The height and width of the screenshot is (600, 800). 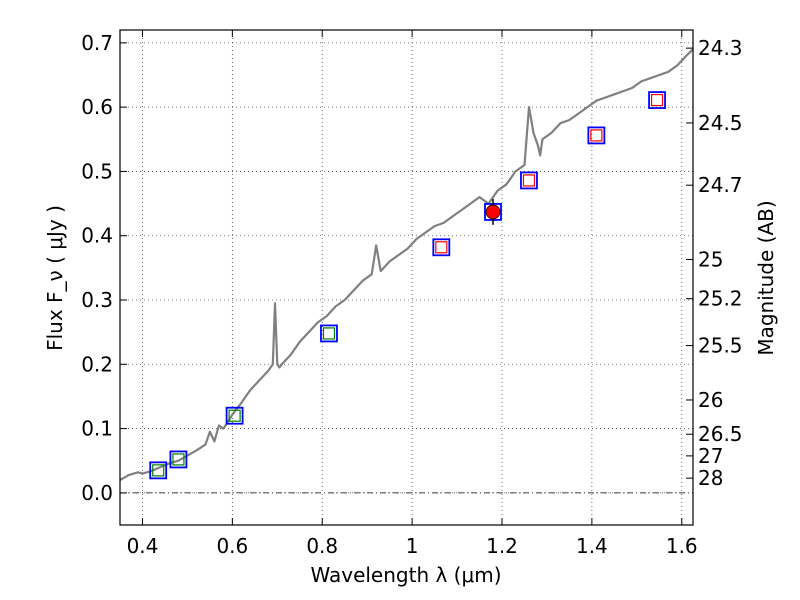 What do you see at coordinates (720, 48) in the screenshot?
I see `mag-tick-label: 24.3` at bounding box center [720, 48].